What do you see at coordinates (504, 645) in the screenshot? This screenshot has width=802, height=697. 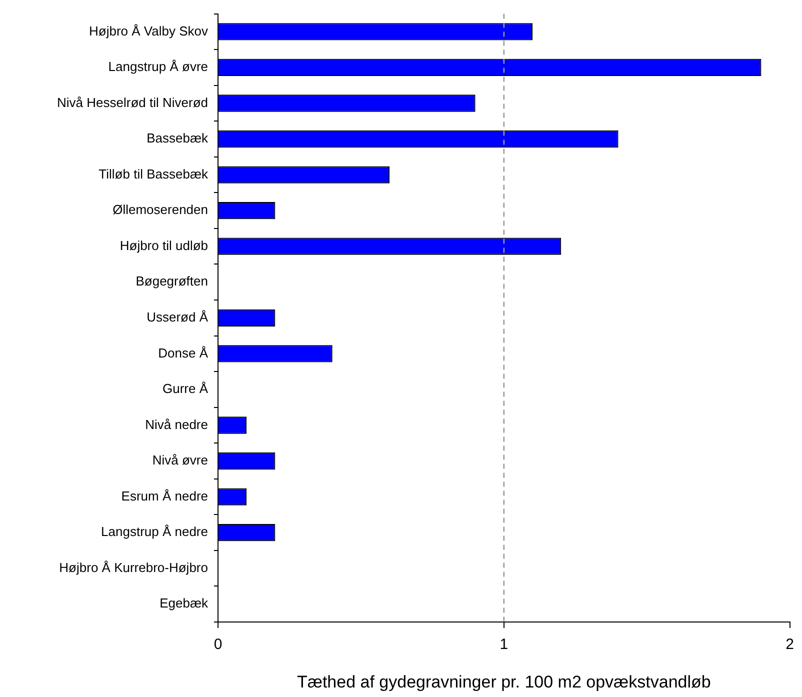 I see `x-tick-label: 1` at bounding box center [504, 645].